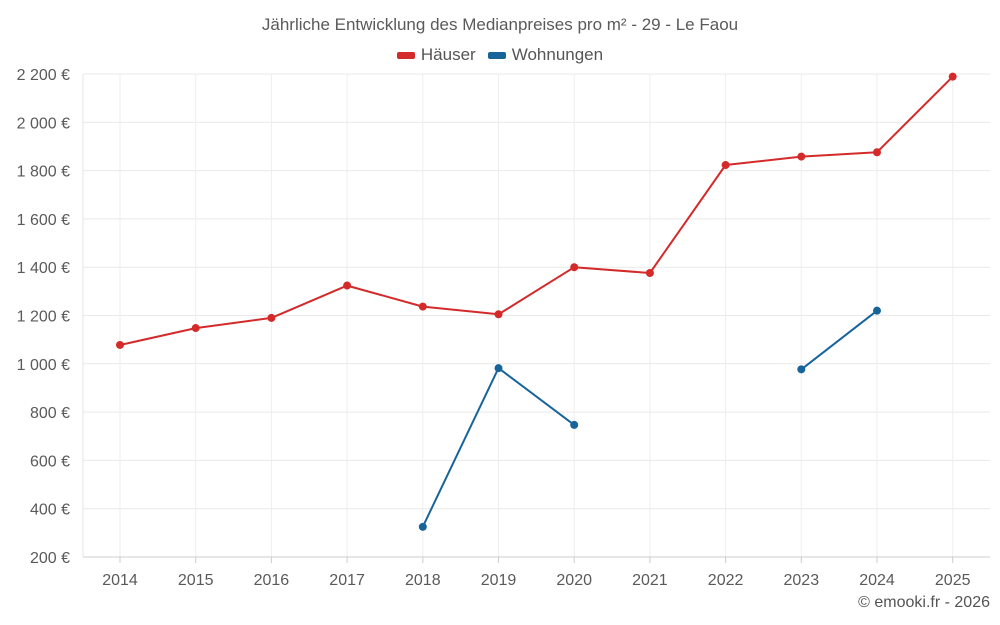 The image size is (1000, 625). What do you see at coordinates (272, 580) in the screenshot?
I see `x-tick-label: 2016` at bounding box center [272, 580].